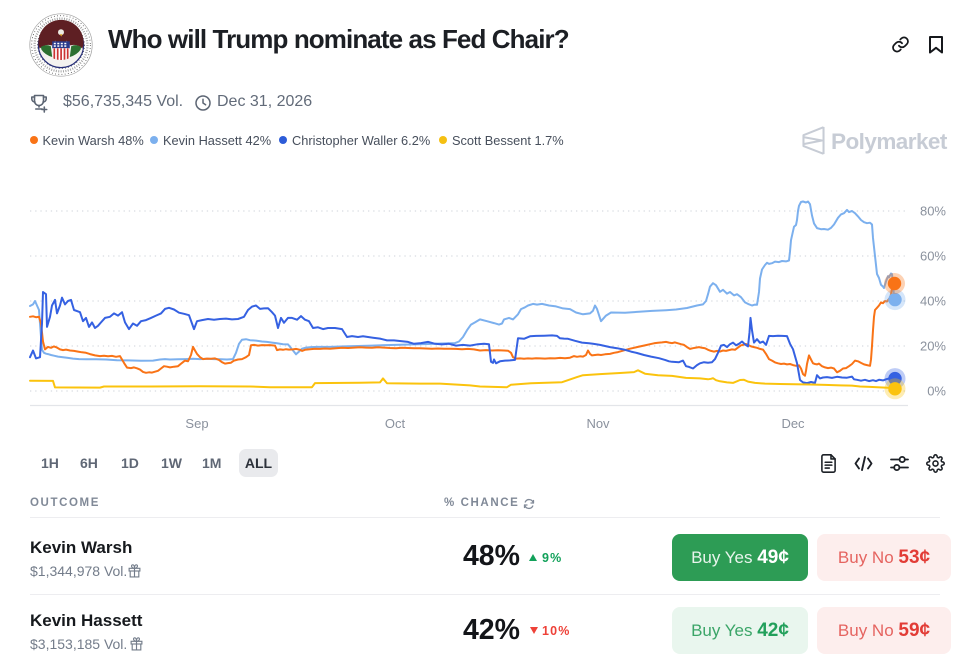 The height and width of the screenshot is (667, 970). What do you see at coordinates (933, 346) in the screenshot?
I see `svg-text: 20%` at bounding box center [933, 346].